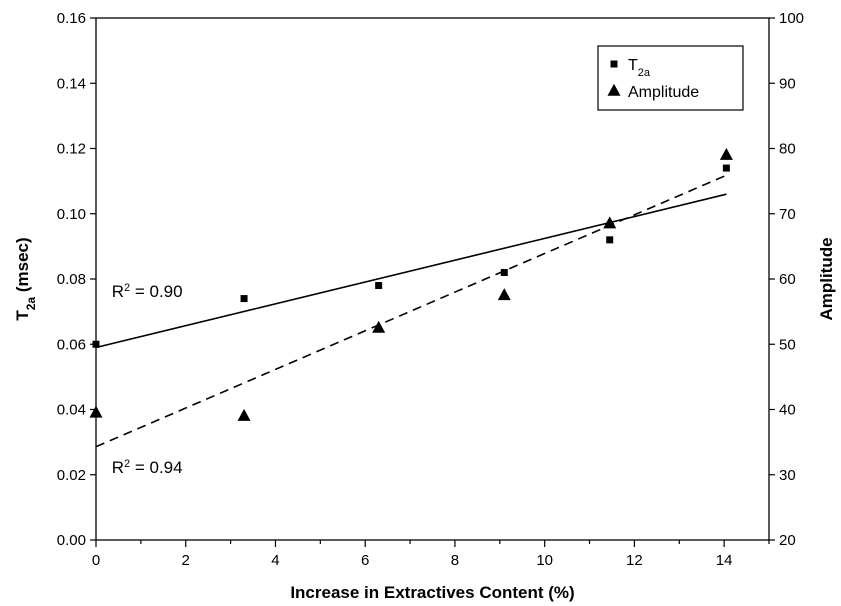  I want to click on y-left-axis-ticks: 0.00 0.02 0.04 0.06 0.08 0.10 0.12 0.14 0.16, so click(76, 279).